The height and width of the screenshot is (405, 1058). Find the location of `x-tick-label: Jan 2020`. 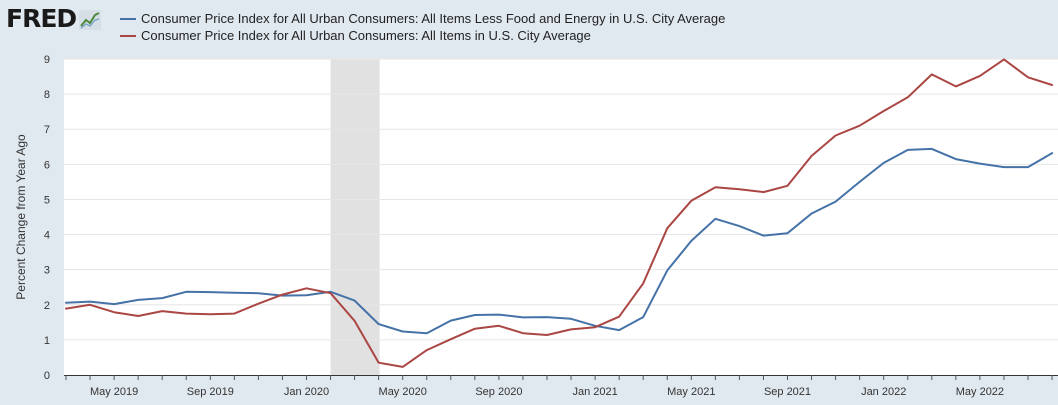

x-tick-label: Jan 2020 is located at coordinates (306, 392).